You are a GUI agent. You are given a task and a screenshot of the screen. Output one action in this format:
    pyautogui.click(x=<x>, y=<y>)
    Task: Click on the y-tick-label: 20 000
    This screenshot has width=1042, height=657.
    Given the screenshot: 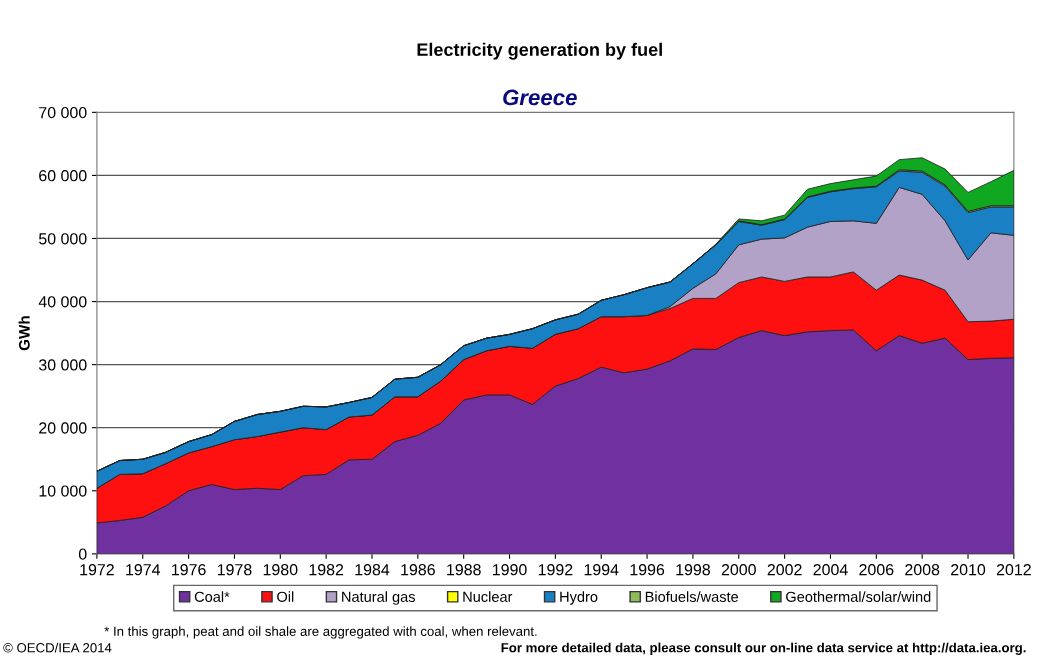 What is the action you would take?
    pyautogui.click(x=63, y=428)
    